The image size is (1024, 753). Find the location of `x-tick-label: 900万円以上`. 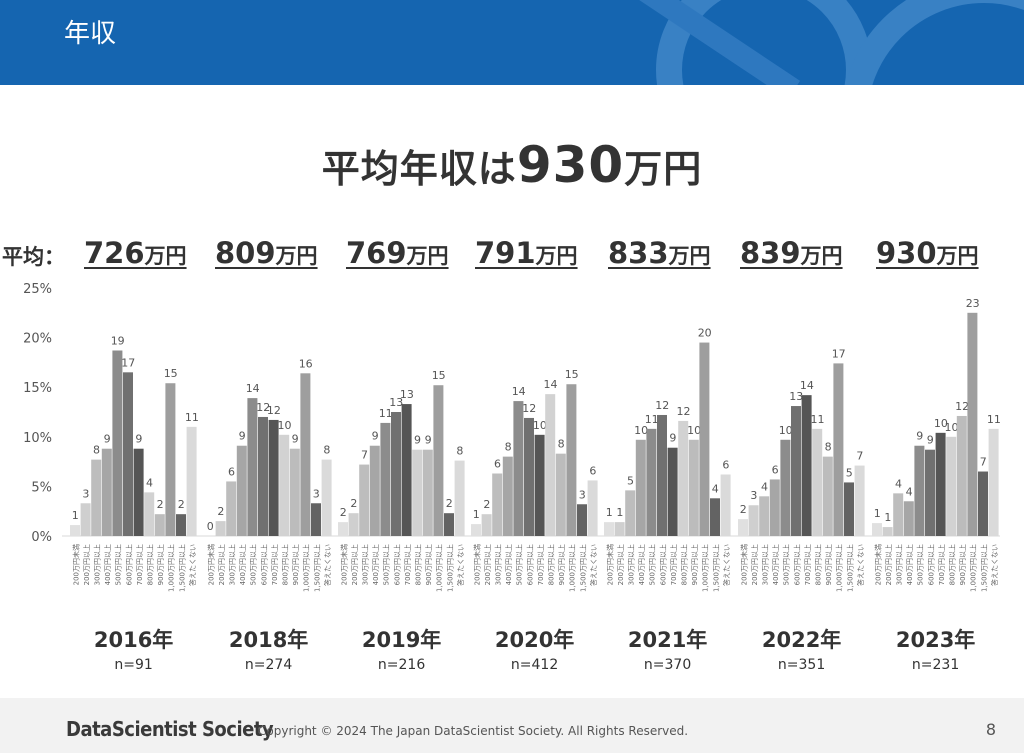

x-tick-label: 900万円以上 is located at coordinates (160, 564).